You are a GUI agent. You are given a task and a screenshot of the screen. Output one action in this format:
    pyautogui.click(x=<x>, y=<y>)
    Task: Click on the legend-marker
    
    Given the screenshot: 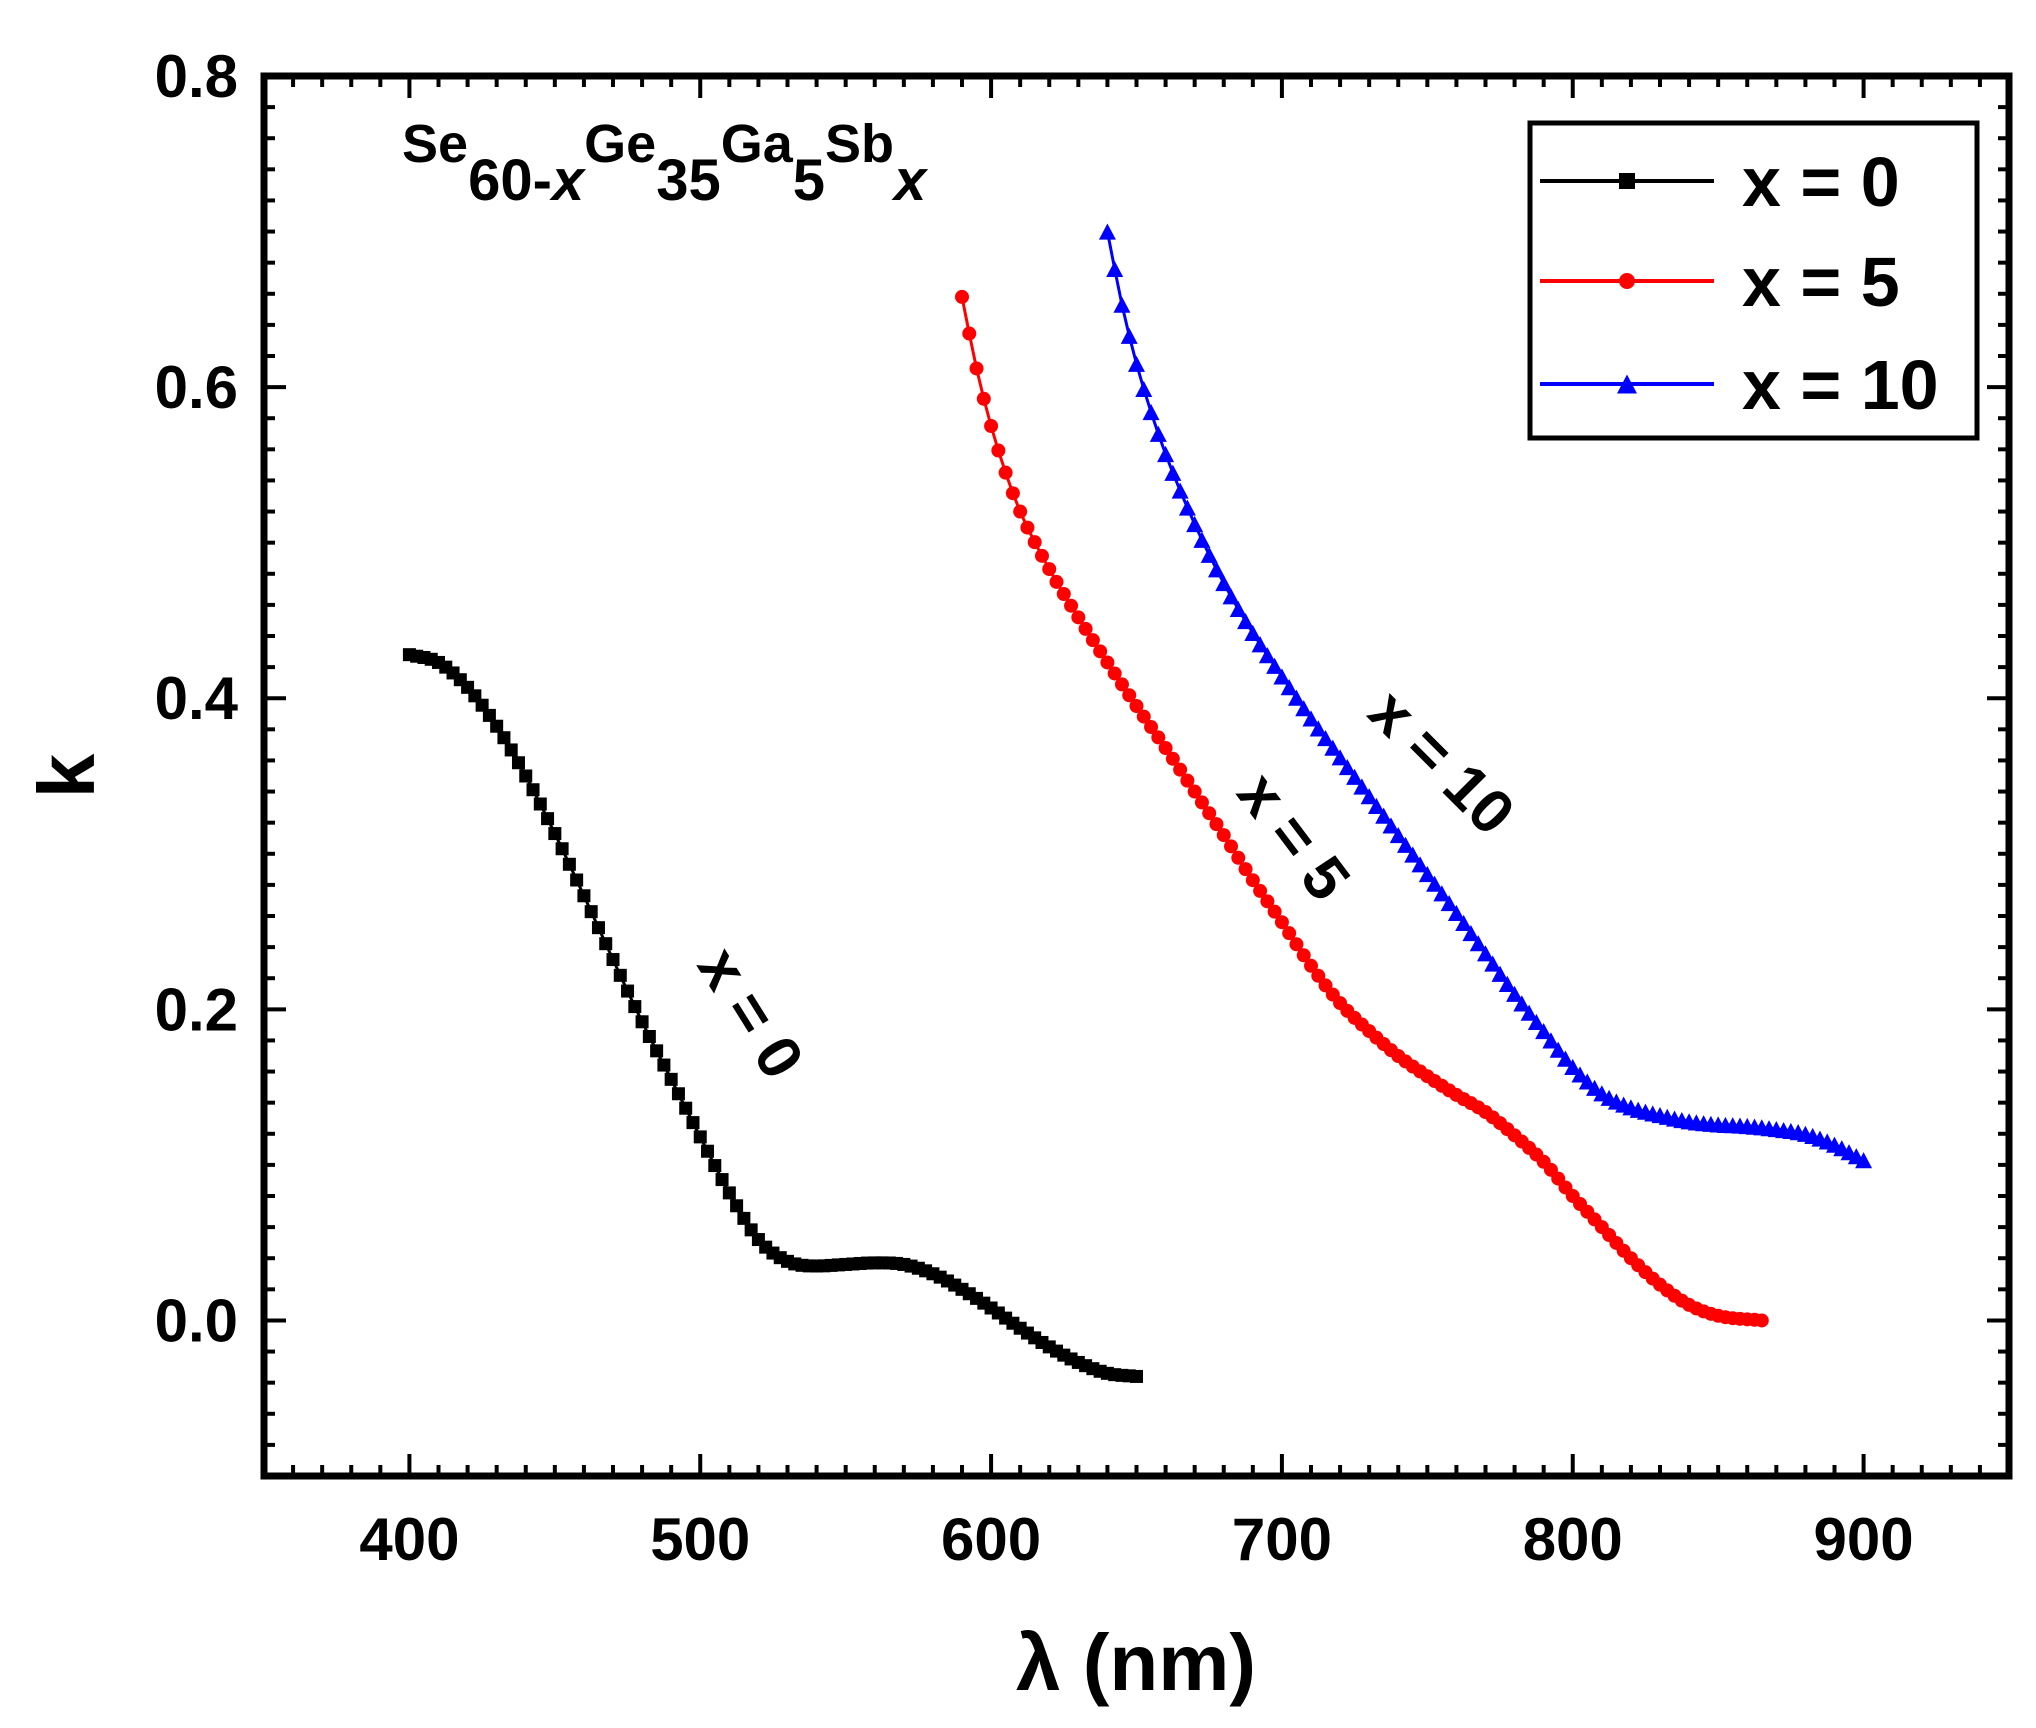 What is the action you would take?
    pyautogui.click(x=1627, y=384)
    